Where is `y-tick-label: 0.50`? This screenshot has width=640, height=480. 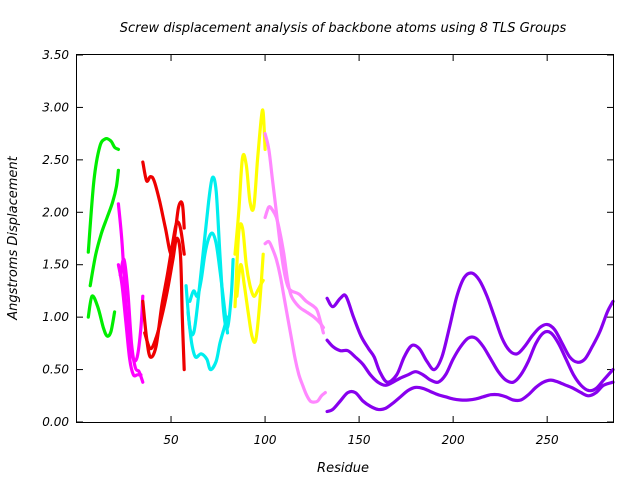 y-tick-label: 0.50 is located at coordinates (55, 370).